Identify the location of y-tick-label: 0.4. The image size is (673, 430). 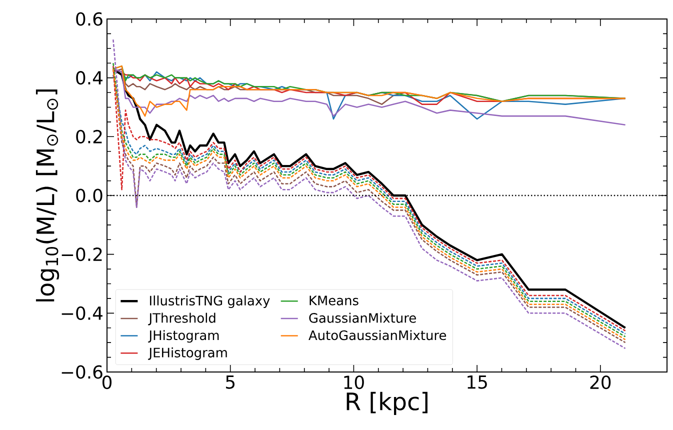
(89, 78).